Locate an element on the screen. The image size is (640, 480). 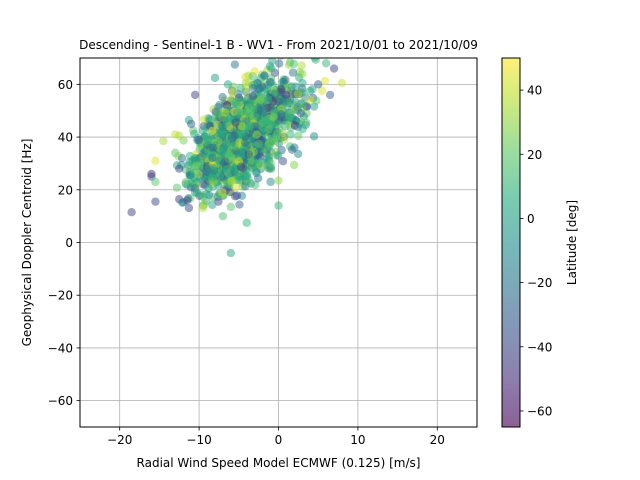
y-tick-label: 0 is located at coordinates (69, 243).